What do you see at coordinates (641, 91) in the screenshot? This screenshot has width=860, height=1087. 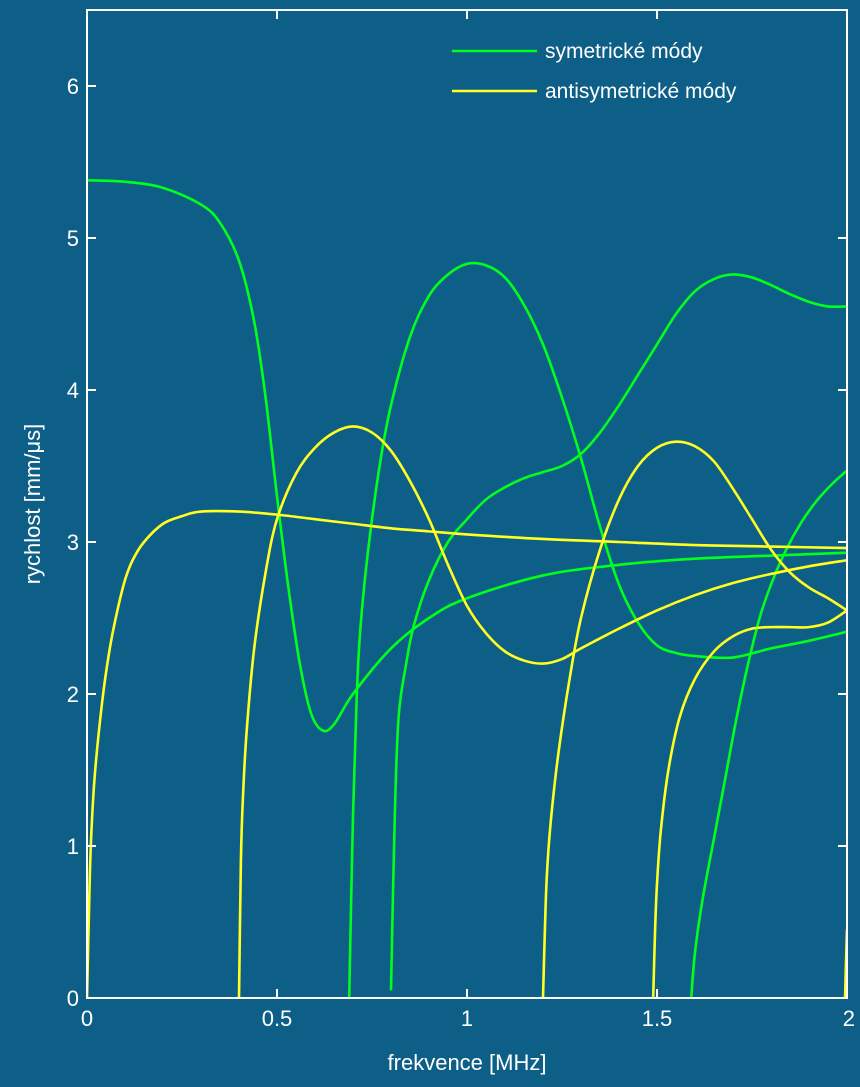 I see `legend-label-antisymmetric: antisymetrické módy` at bounding box center [641, 91].